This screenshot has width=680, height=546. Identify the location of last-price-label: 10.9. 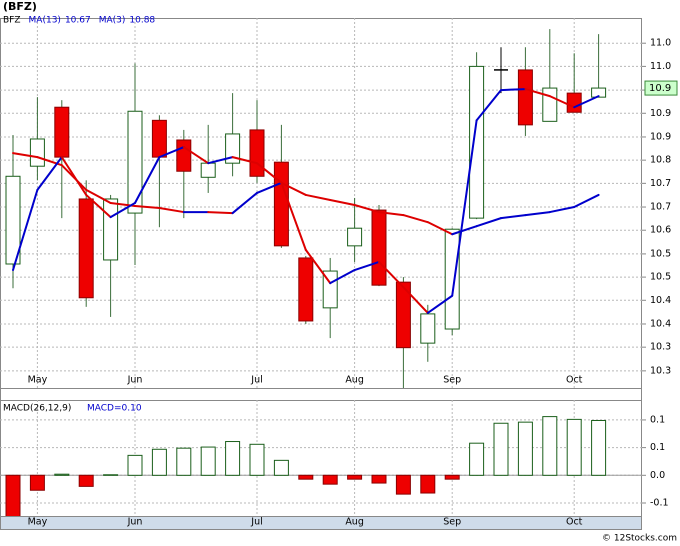
(660, 88).